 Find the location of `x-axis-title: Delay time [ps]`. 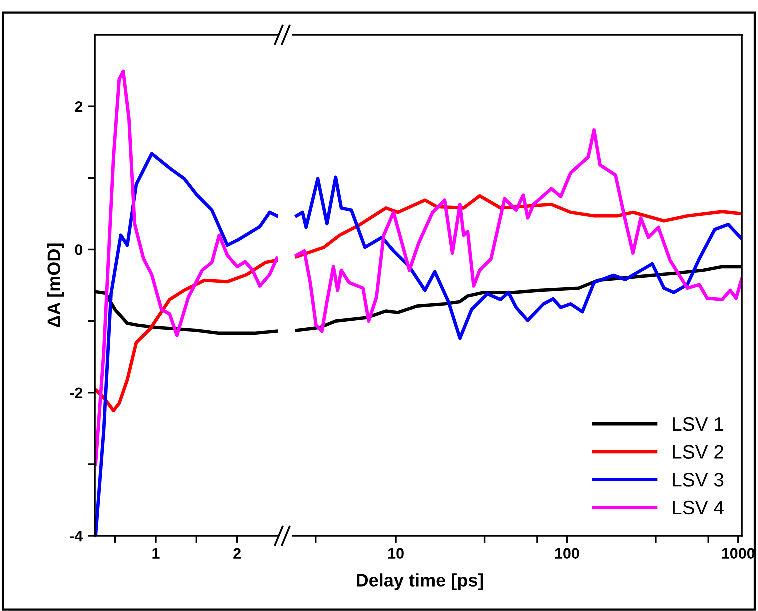

x-axis-title: Delay time [ps] is located at coordinates (420, 582).